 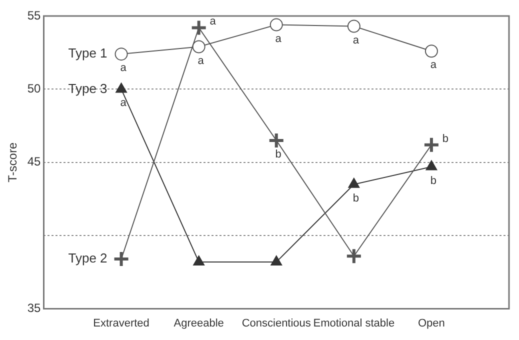 What do you see at coordinates (88, 53) in the screenshot?
I see `series-label: Type 1` at bounding box center [88, 53].